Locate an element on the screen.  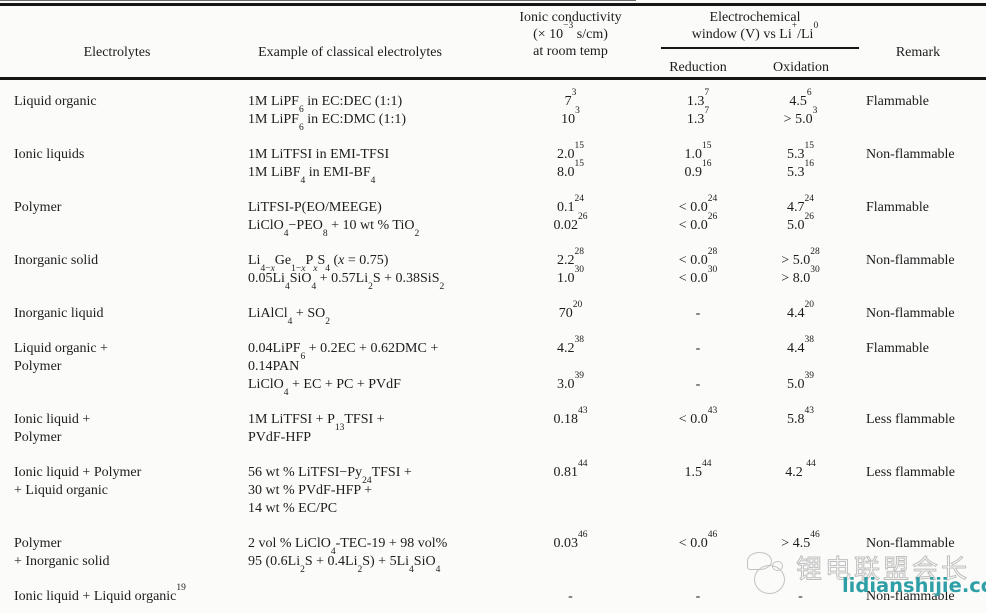
electrolyte-entry-row: 1M LiPF6 in EC:DMC (1:1) 103 1.37 > 5.03 is located at coordinates (617, 119).